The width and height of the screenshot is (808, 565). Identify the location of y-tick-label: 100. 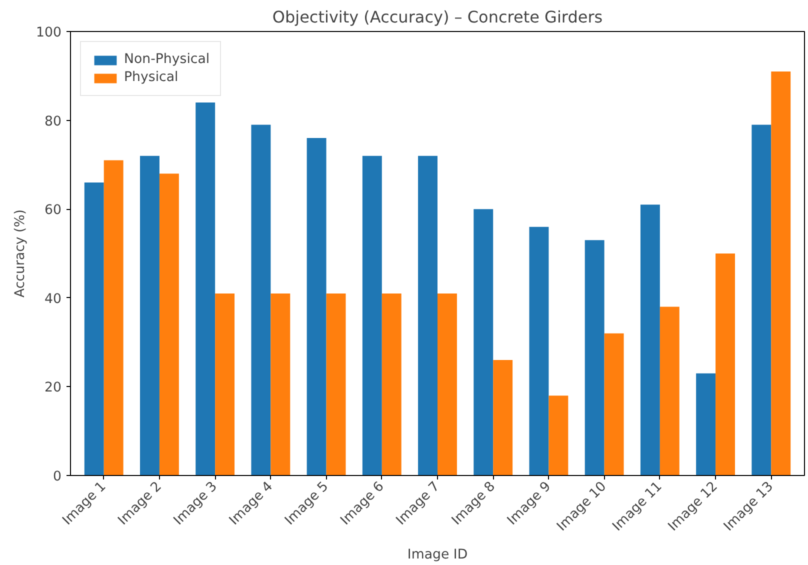
(49, 33).